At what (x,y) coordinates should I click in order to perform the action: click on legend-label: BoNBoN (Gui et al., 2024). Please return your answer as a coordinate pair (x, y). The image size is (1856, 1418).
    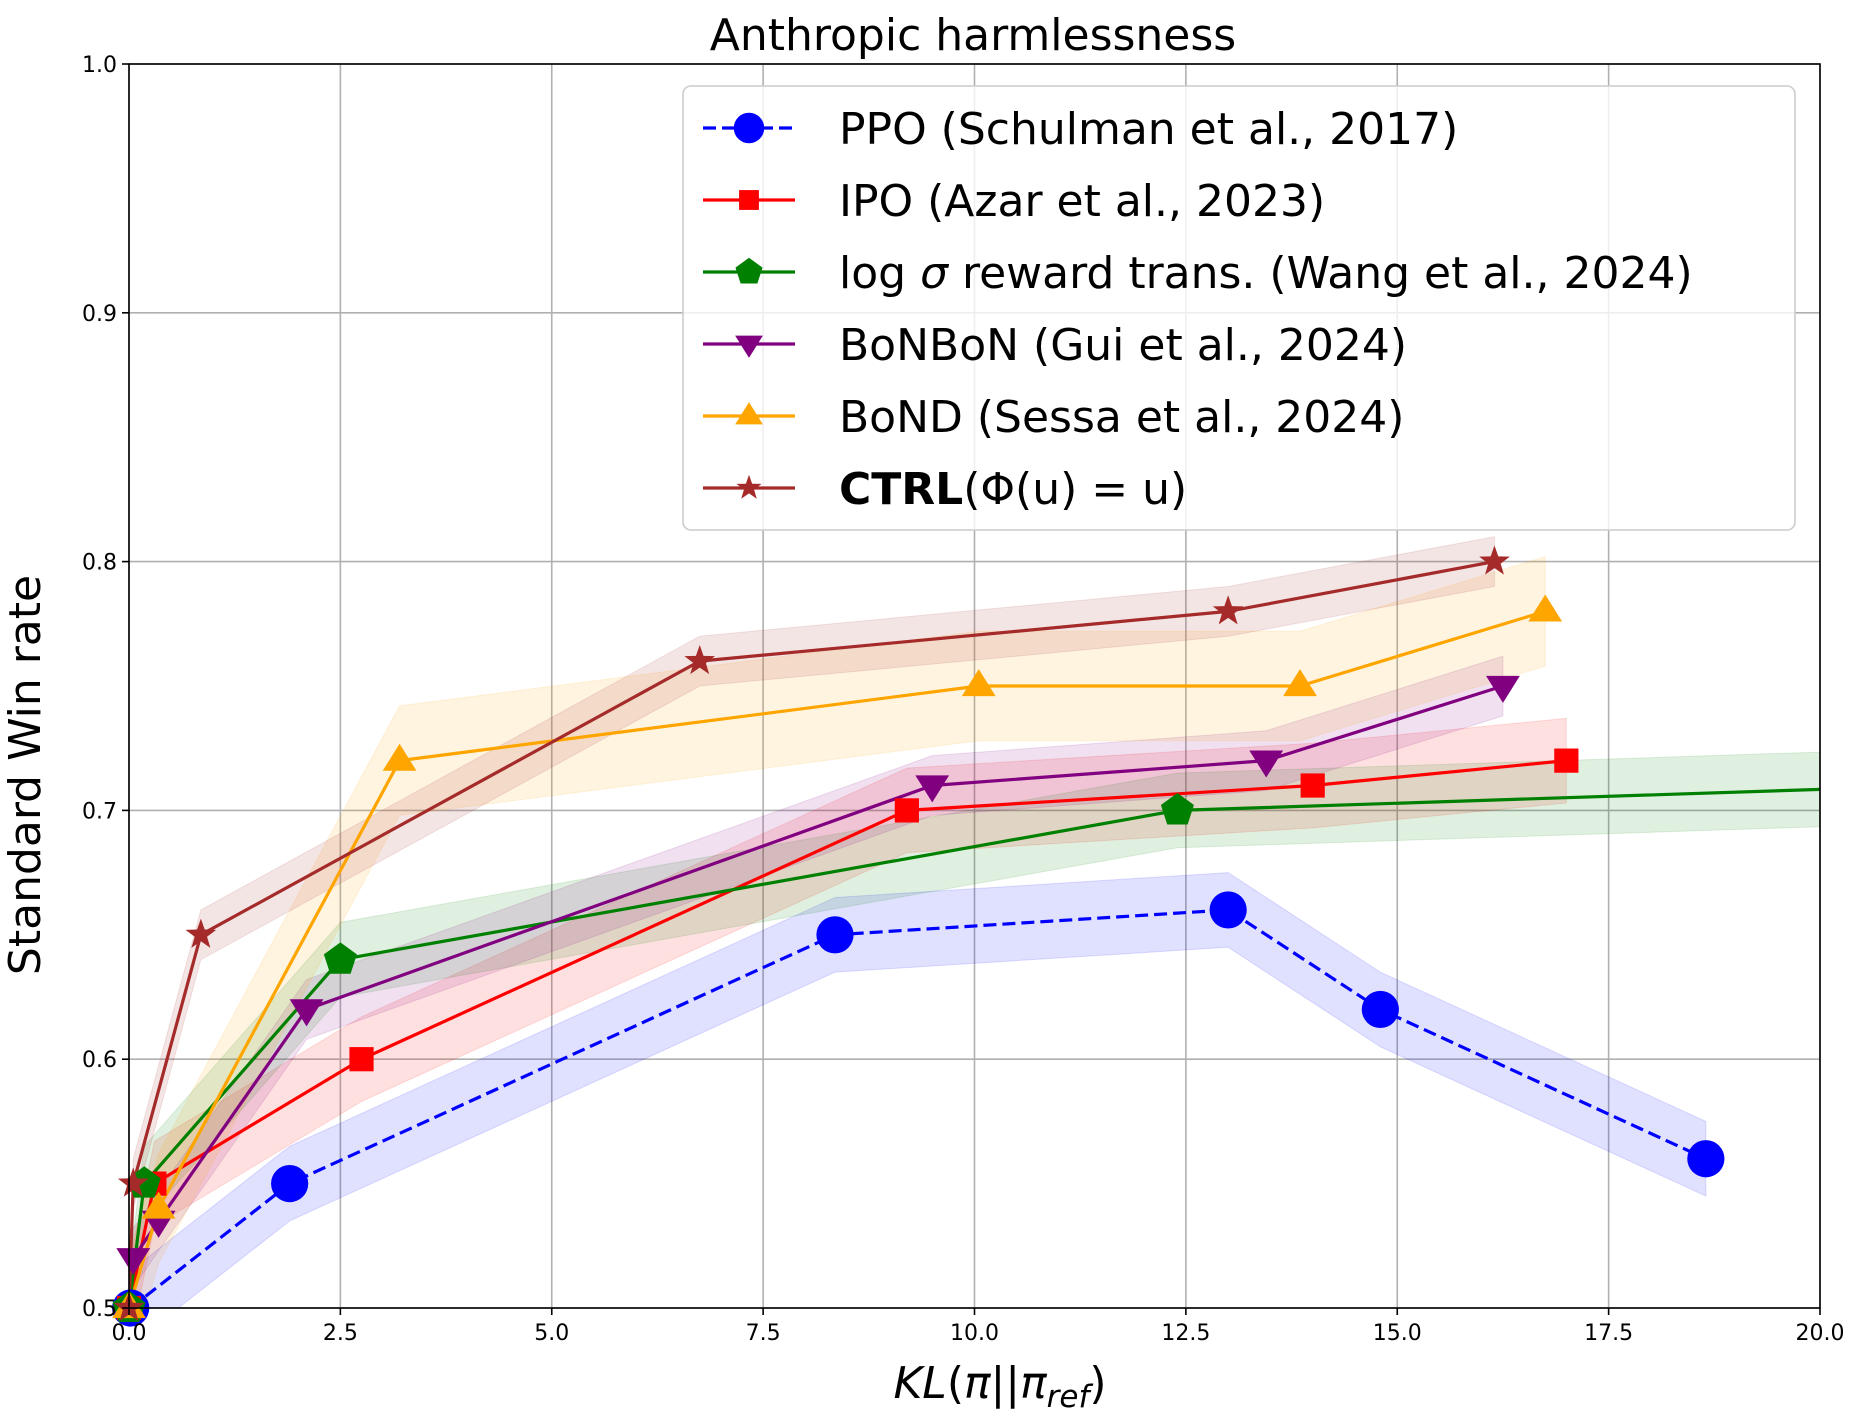
    Looking at the image, I should click on (1123, 345).